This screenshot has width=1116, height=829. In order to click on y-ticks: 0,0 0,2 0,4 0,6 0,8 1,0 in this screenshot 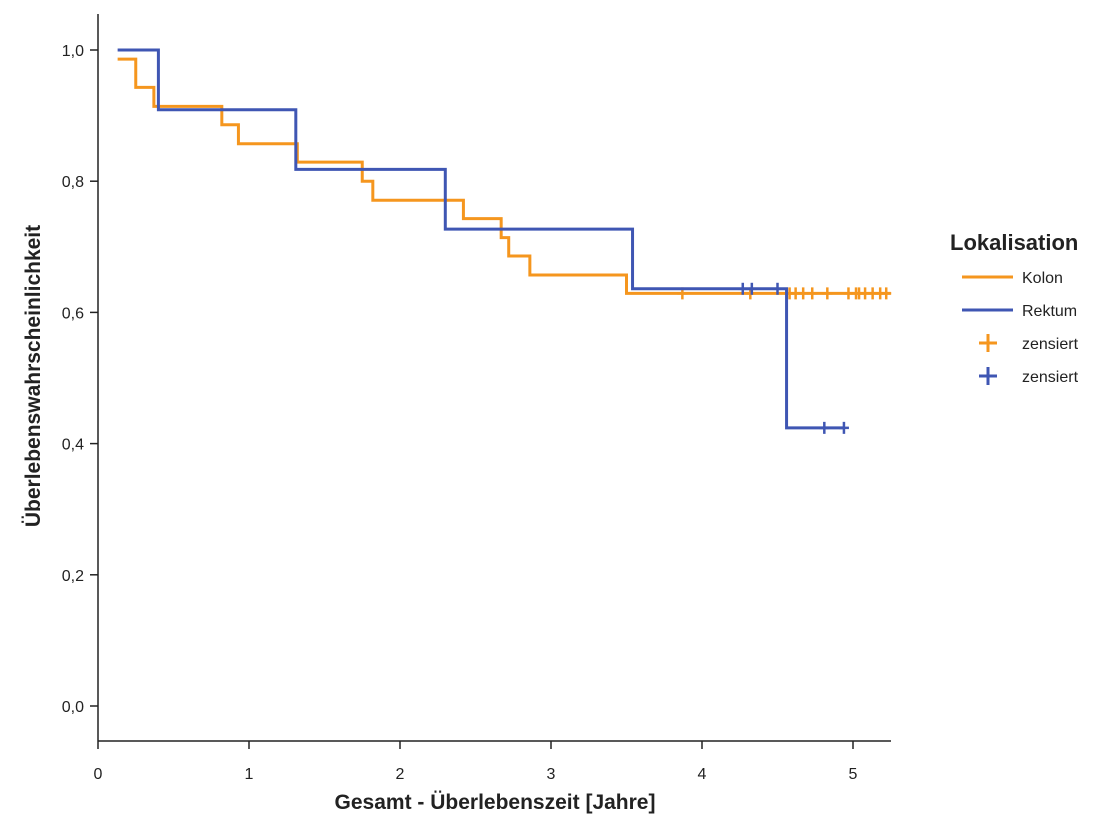, I will do `click(80, 379)`.